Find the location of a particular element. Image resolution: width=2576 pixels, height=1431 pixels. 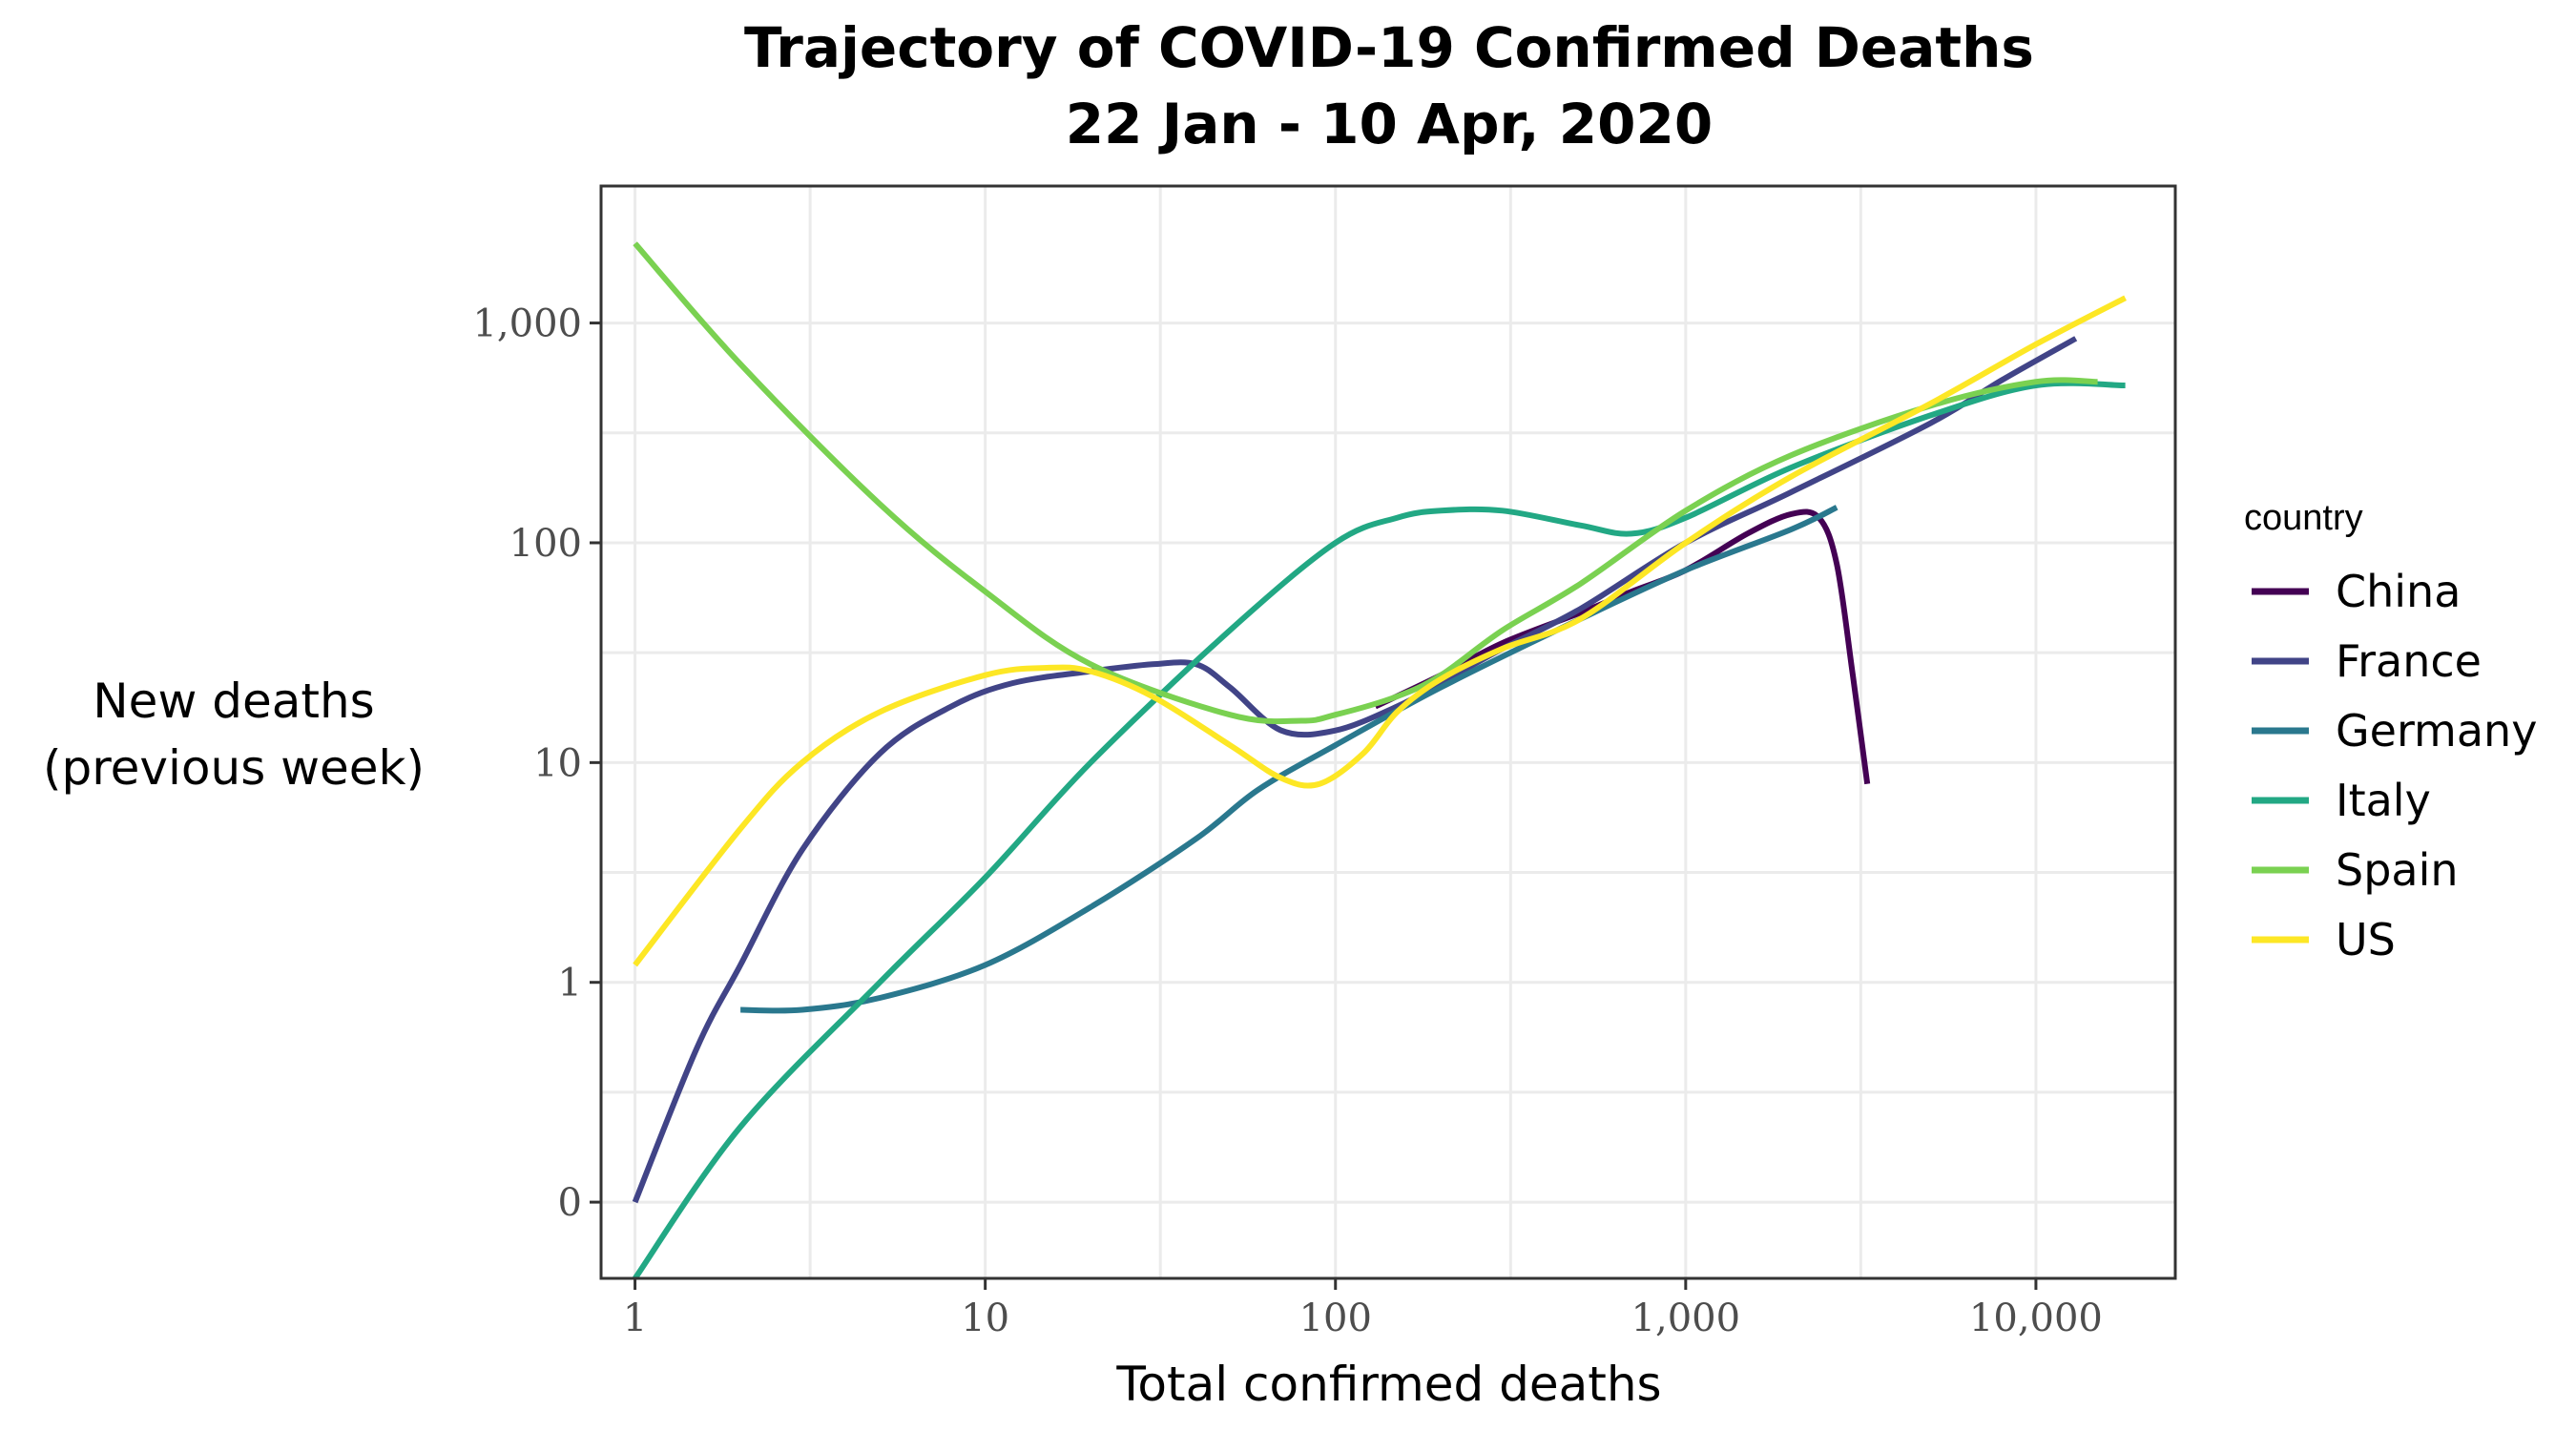

y-axis-ticks: 0 1 10 100 1,000 is located at coordinates (536, 763).